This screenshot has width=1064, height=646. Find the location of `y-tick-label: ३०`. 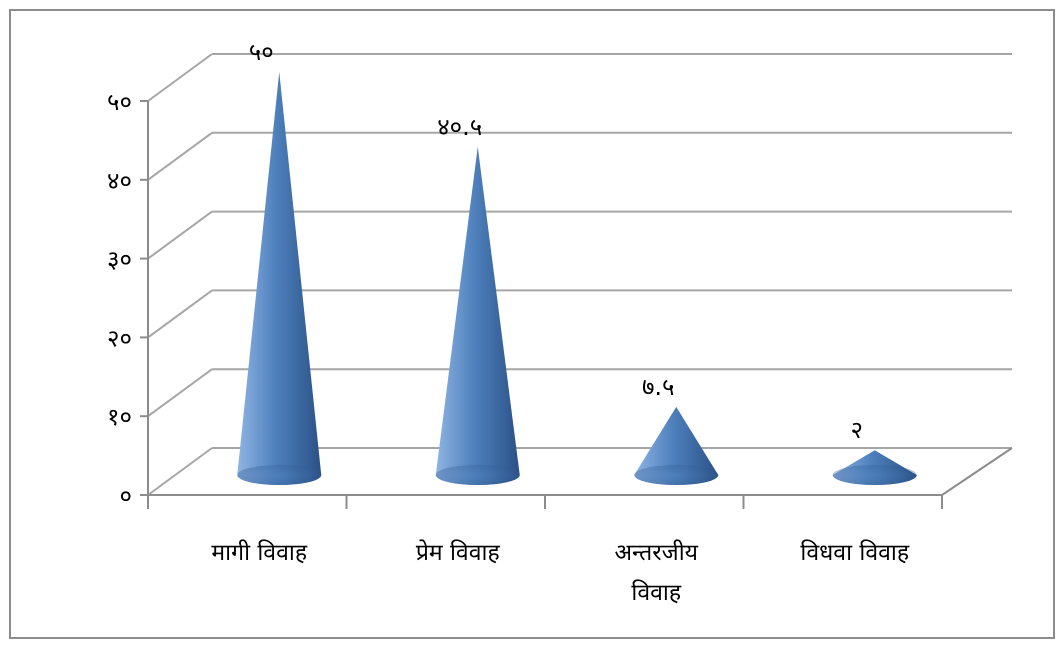

y-tick-label: ३० is located at coordinates (119, 260).